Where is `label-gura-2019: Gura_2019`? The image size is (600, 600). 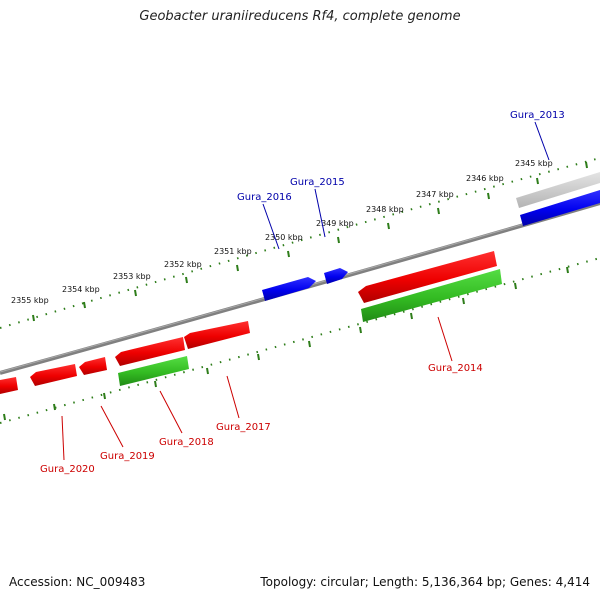
label-gura-2019: Gura_2019 is located at coordinates (127, 456).